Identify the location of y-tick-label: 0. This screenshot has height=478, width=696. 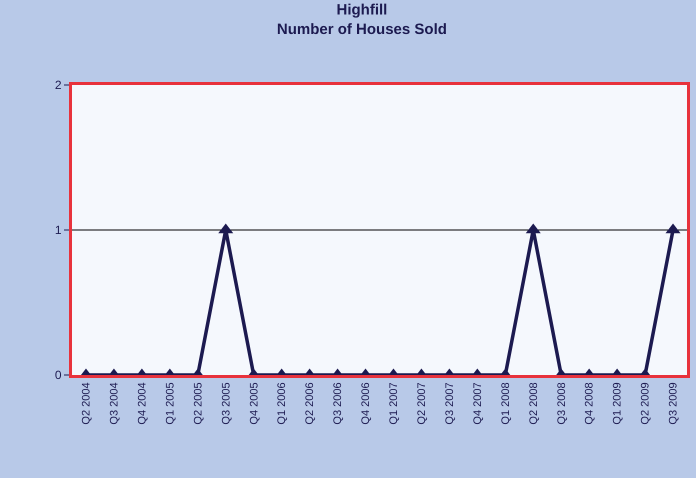
(58, 375).